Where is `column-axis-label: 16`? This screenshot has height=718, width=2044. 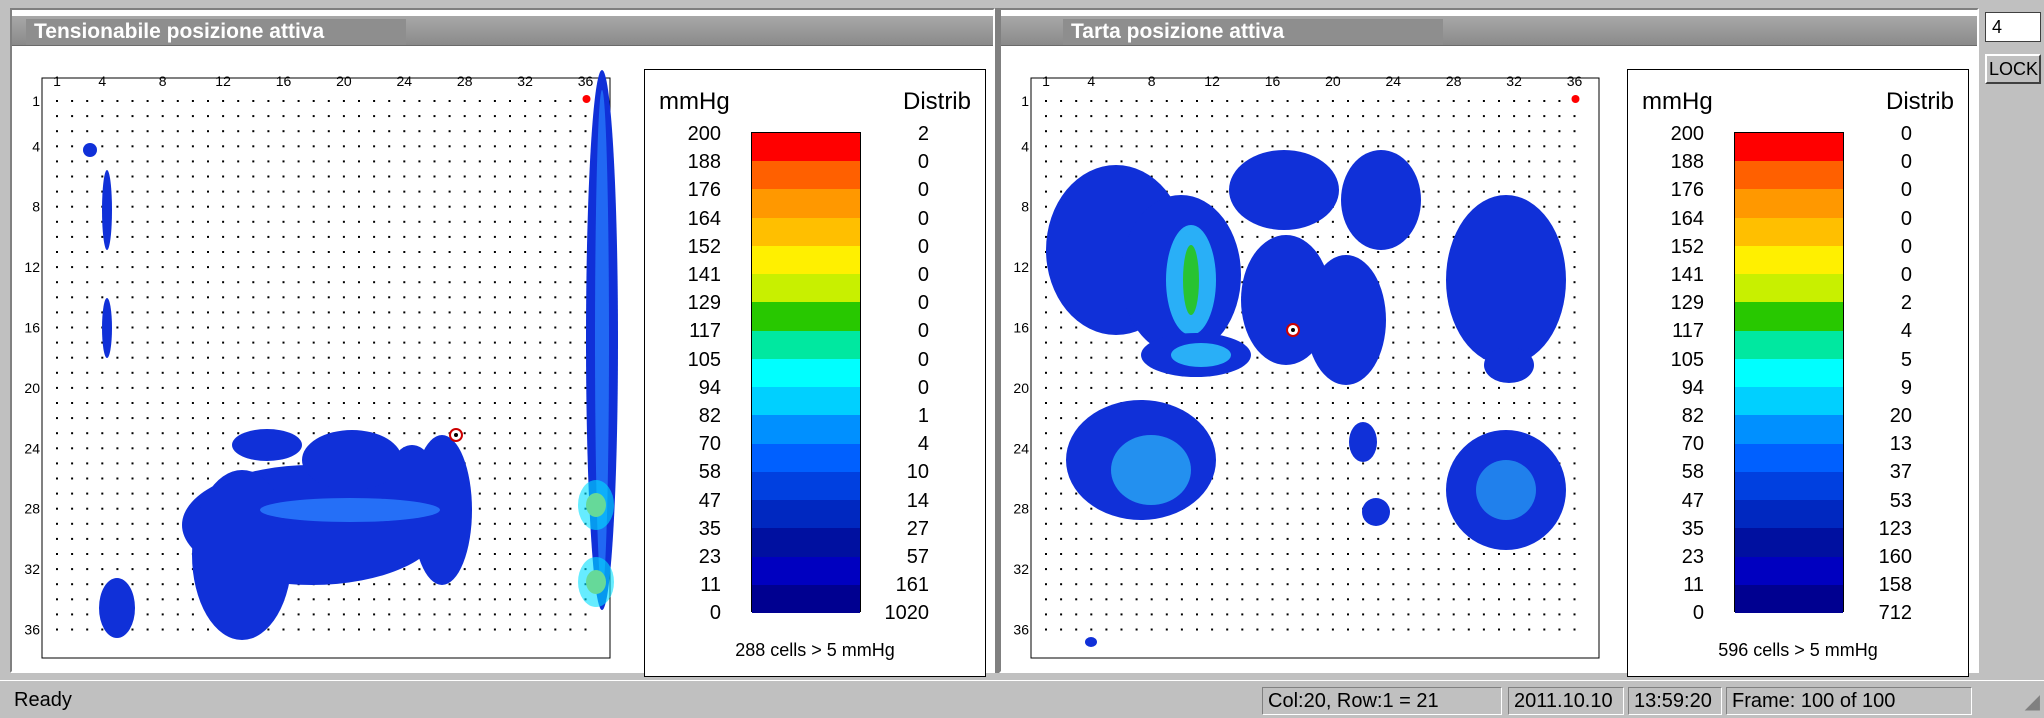
column-axis-label: 16 is located at coordinates (1273, 81).